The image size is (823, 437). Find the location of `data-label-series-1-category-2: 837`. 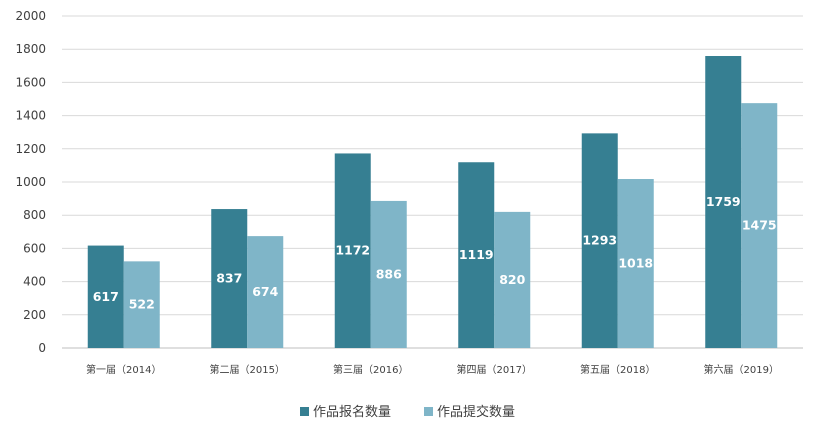

data-label-series-1-category-2: 837 is located at coordinates (229, 278).